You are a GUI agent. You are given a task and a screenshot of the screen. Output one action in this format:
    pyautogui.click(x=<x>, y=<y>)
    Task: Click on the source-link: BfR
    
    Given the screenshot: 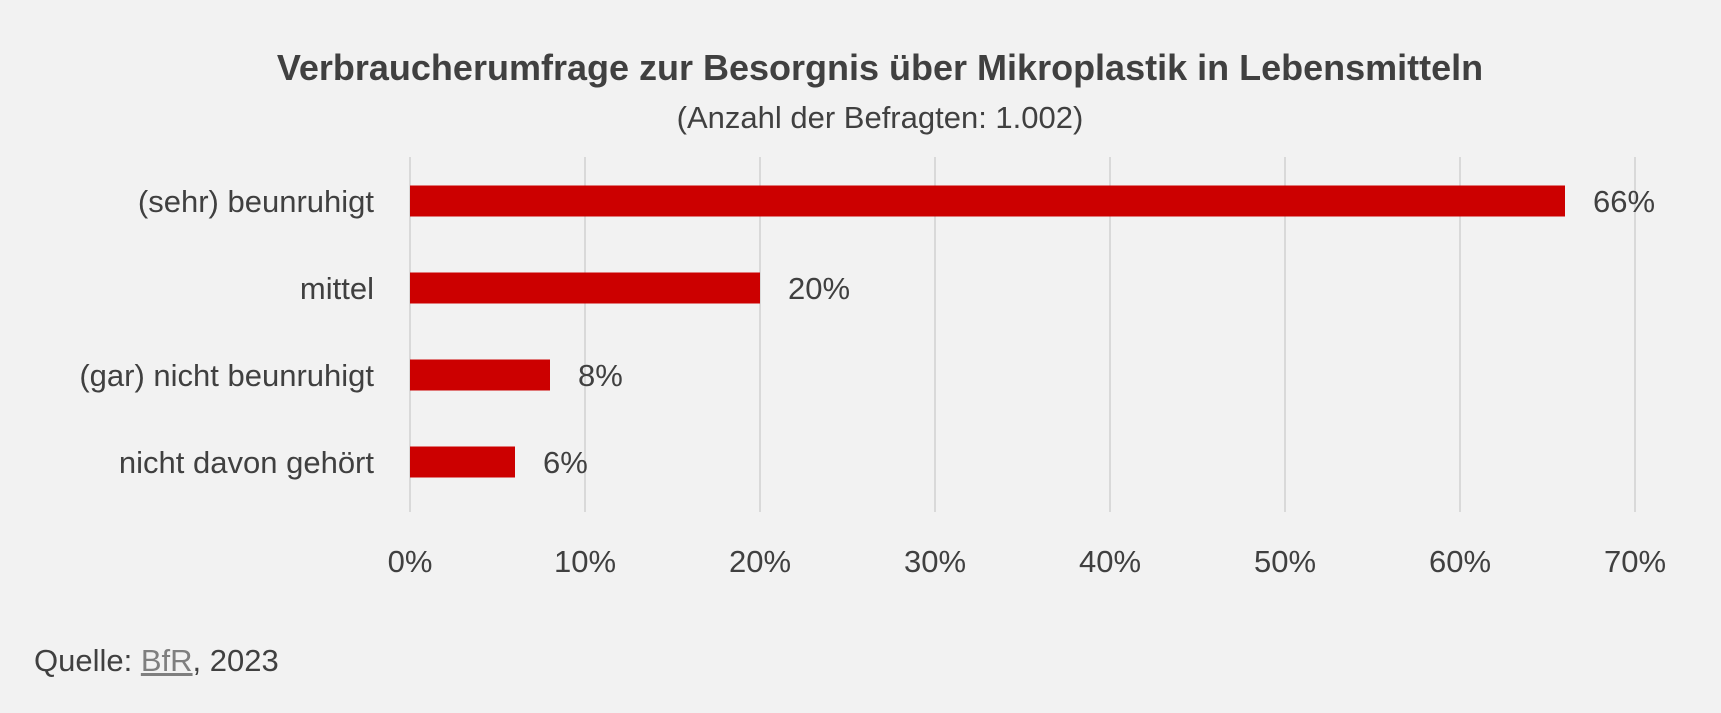 What is the action you would take?
    pyautogui.click(x=166, y=660)
    